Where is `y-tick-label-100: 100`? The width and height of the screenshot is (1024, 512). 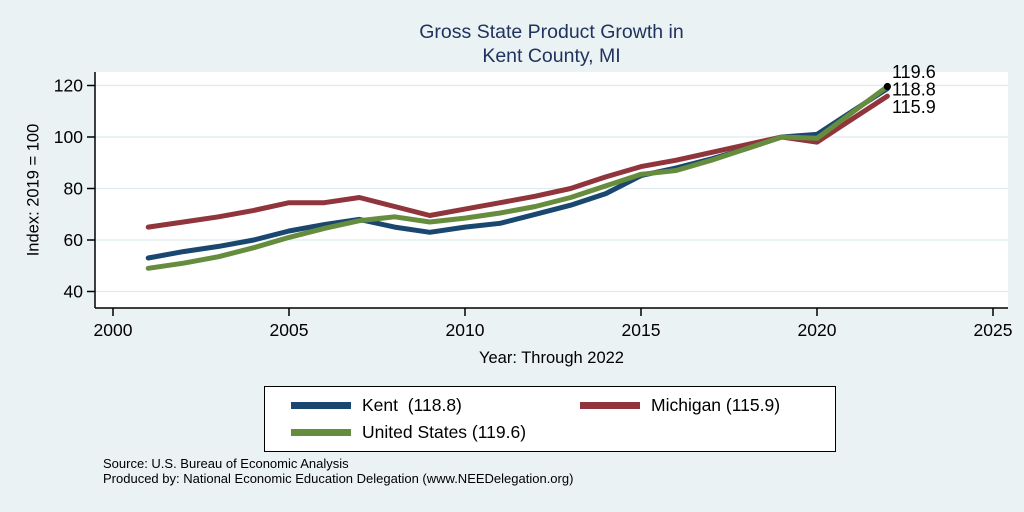
y-tick-label-100: 100 is located at coordinates (68, 137).